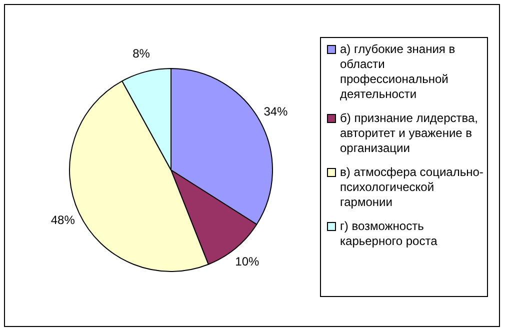 Image resolution: width=506 pixels, height=334 pixels. What do you see at coordinates (398, 72) in the screenshot?
I see `legend-label: а) глубокие знания в области профессиональной деятельности` at bounding box center [398, 72].